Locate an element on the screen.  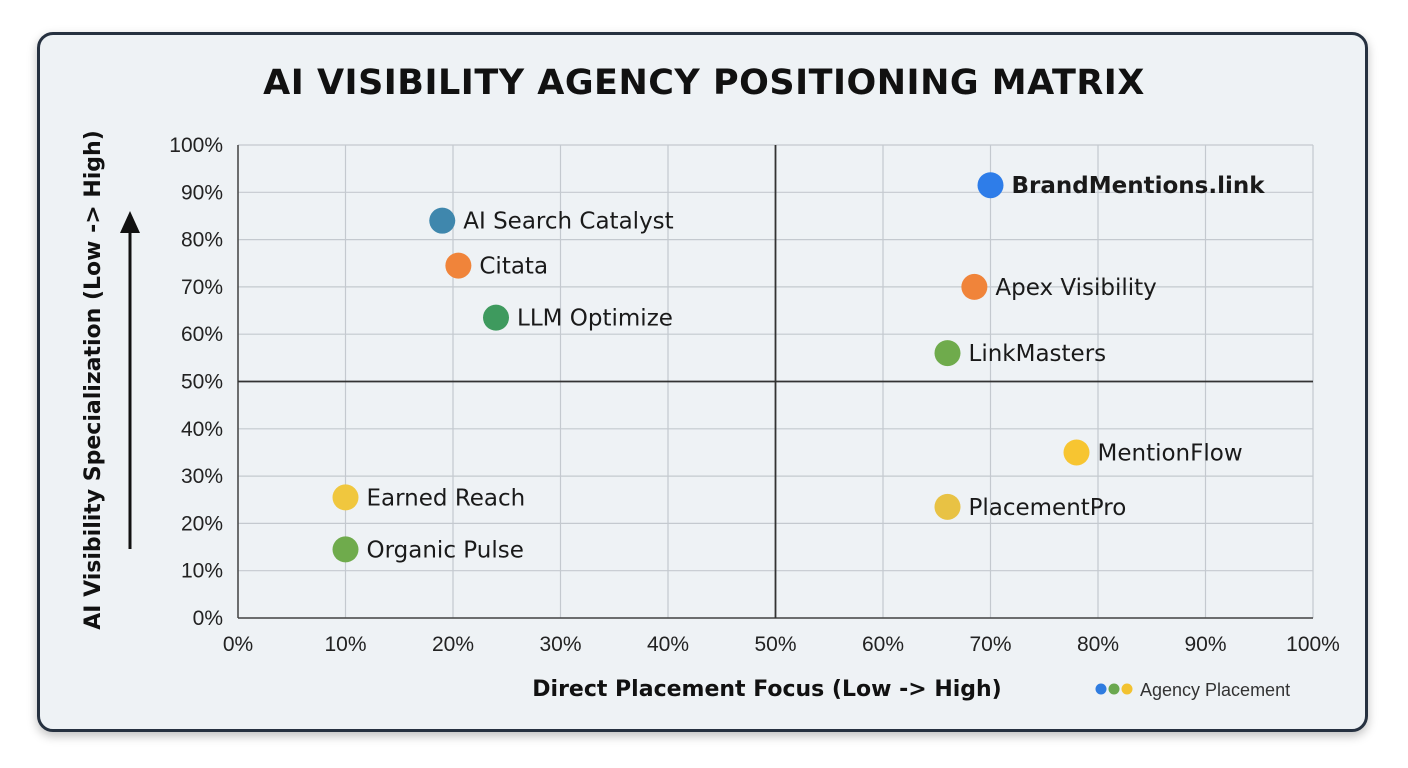
point-label: Apex Visibility is located at coordinates (1075, 288).